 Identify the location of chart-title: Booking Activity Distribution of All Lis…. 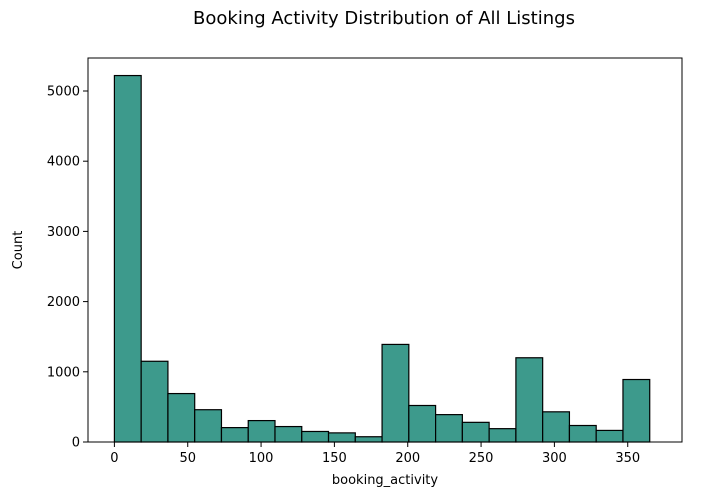
(384, 18).